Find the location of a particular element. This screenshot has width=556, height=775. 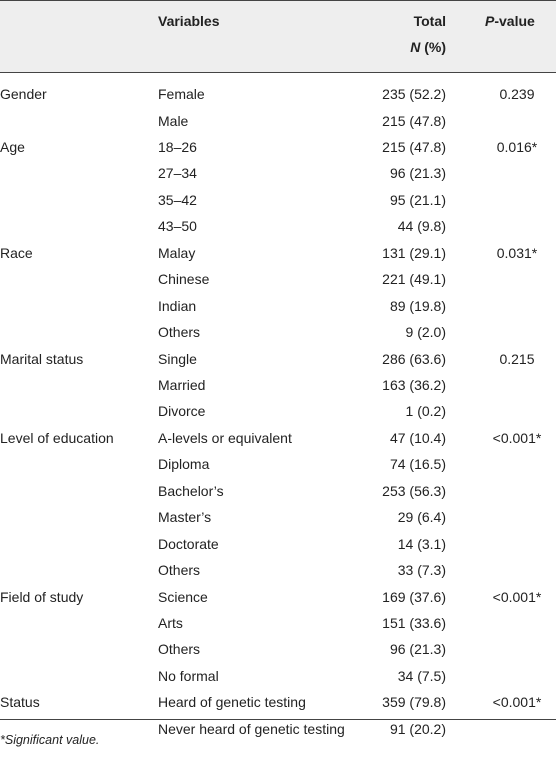

row-total: 151 (33.6) is located at coordinates (414, 623).